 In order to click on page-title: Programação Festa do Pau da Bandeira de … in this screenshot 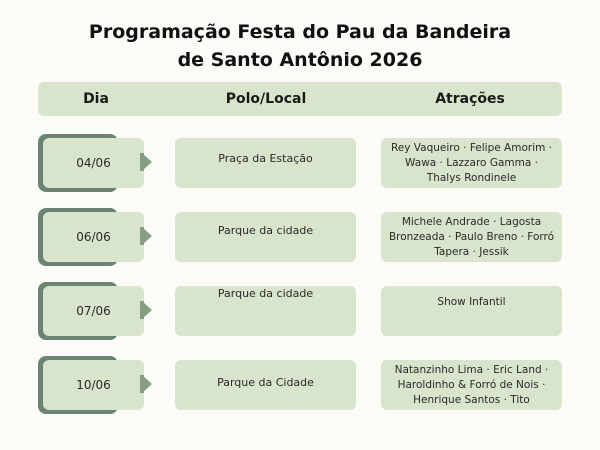, I will do `click(300, 46)`.